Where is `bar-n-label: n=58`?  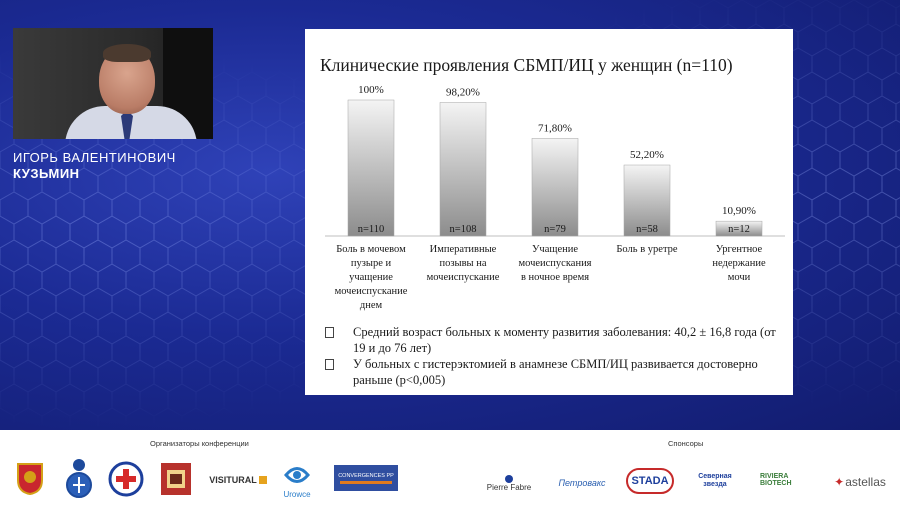
bar-n-label: n=58 is located at coordinates (647, 229).